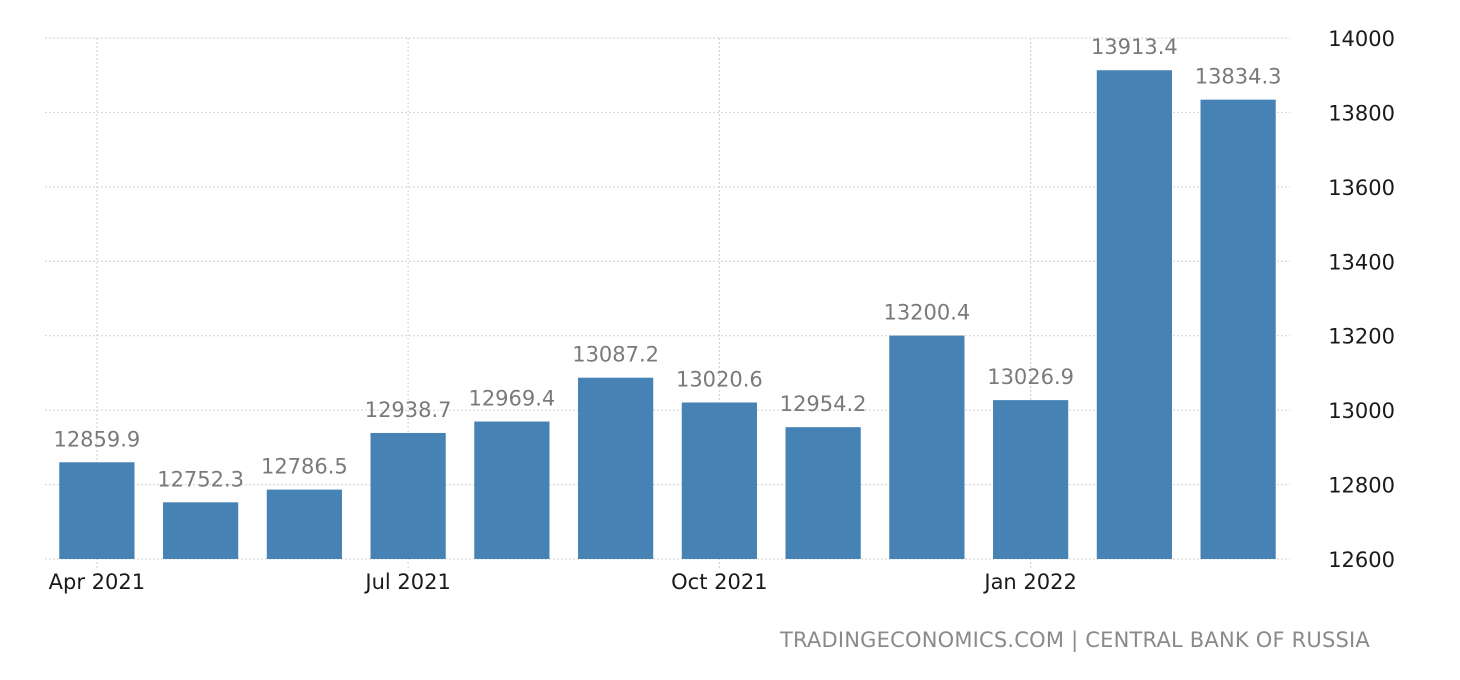  What do you see at coordinates (1361, 299) in the screenshot?
I see `y-axis: 12600 12800 13000 13200 13400 13600 13800 14000` at bounding box center [1361, 299].